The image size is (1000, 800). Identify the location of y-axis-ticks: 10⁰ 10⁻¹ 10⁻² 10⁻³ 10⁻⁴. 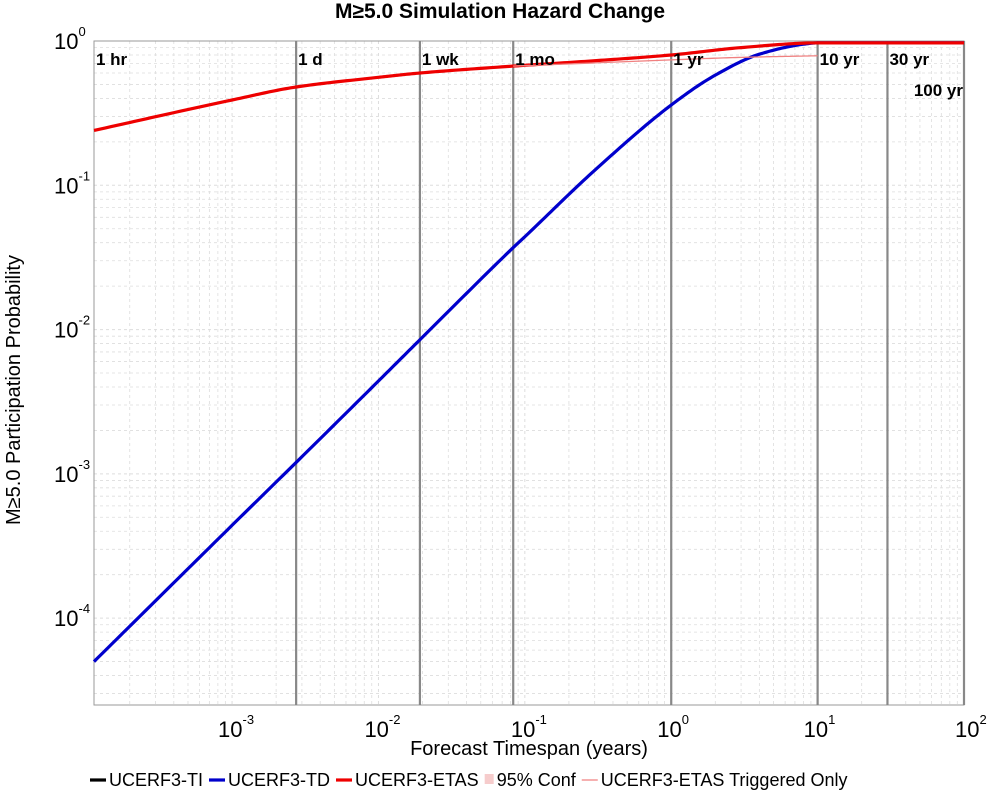
(72, 327).